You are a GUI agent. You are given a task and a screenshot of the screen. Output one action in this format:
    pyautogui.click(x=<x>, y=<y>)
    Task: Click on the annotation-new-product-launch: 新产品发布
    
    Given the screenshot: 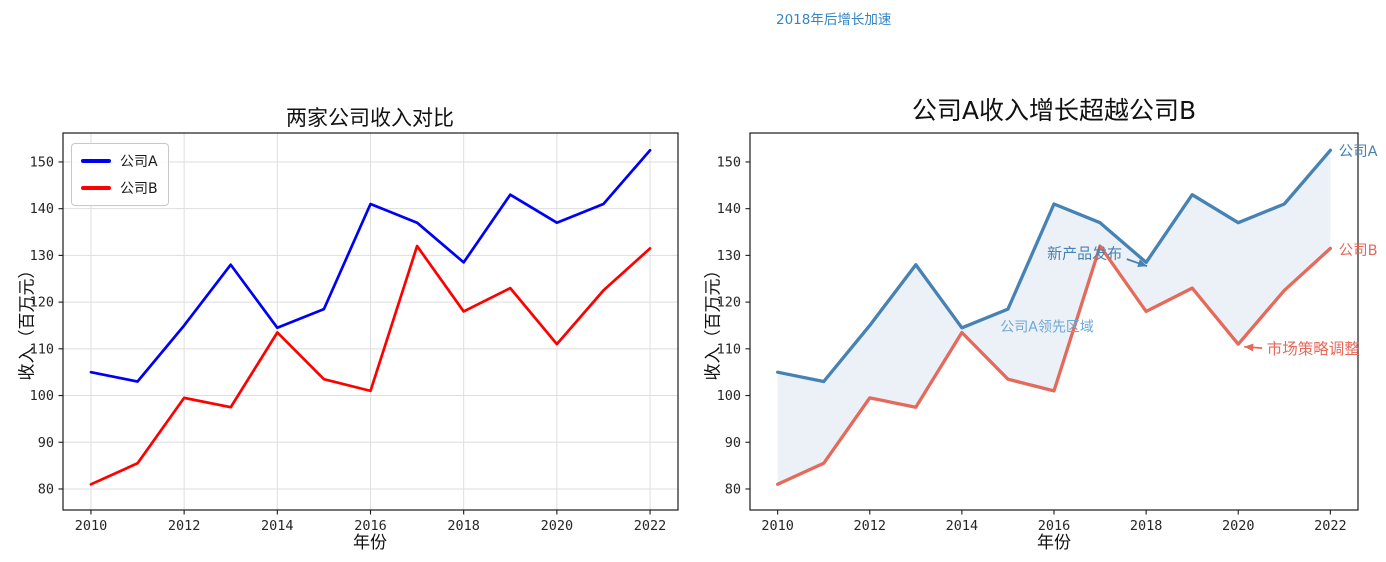 What is the action you would take?
    pyautogui.click(x=1084, y=254)
    